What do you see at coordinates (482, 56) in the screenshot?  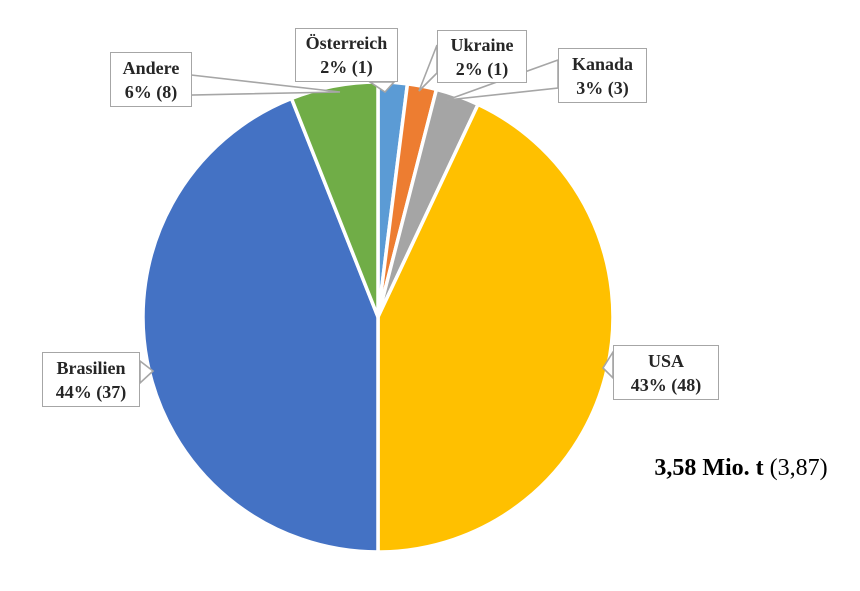 I see `callout-ukraine: Ukraine 2% (1)` at bounding box center [482, 56].